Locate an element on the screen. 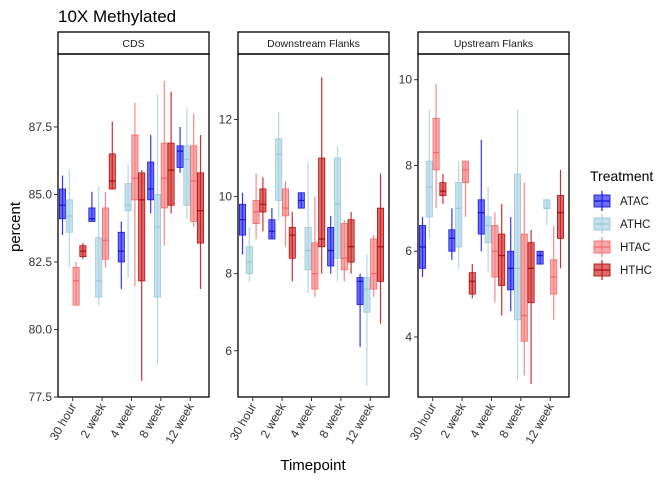 Image resolution: width=672 pixels, height=480 pixels. legend-entry-athc: ATHC is located at coordinates (621, 224).